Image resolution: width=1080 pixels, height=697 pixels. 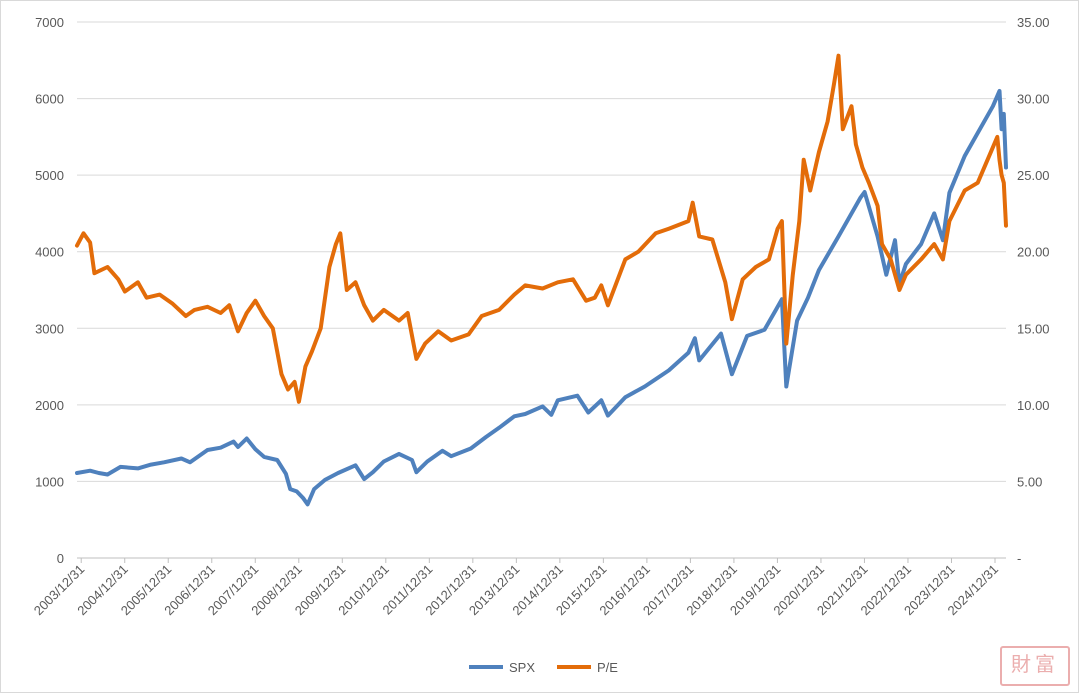 I want to click on right-y-axis: - 5.00 10.00 15.00 20.00 25.00 30.00 35.00, so click(x=1033, y=290).